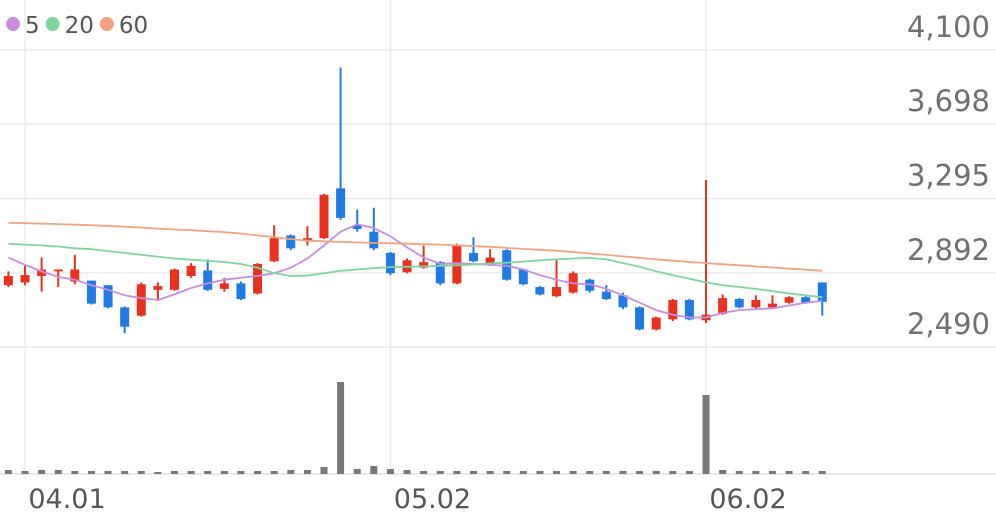 The width and height of the screenshot is (996, 519). Describe the element at coordinates (948, 27) in the screenshot. I see `y-tick-label: 4,100` at that location.